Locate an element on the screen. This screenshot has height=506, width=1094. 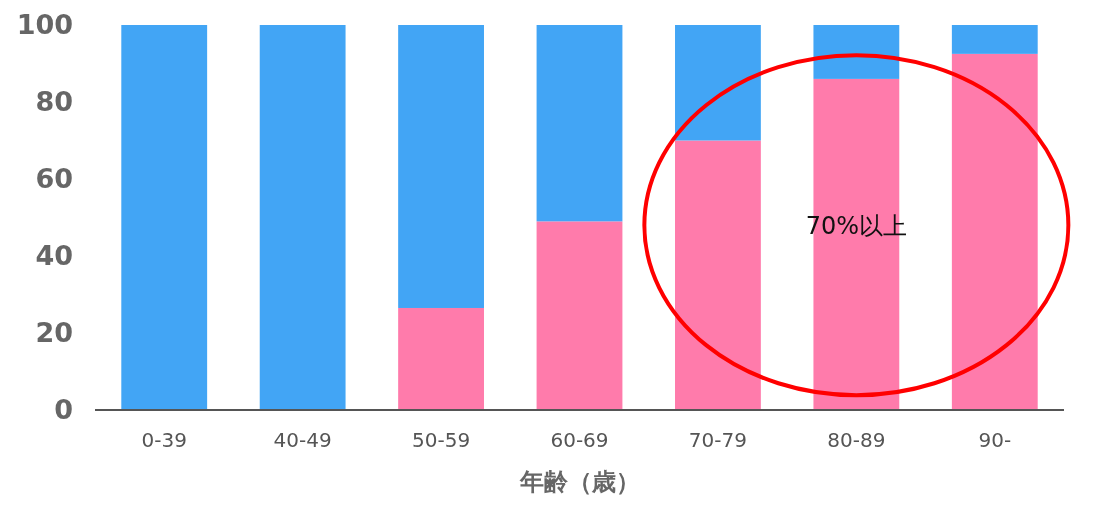
x-tick-label: 0-39 is located at coordinates (164, 440).